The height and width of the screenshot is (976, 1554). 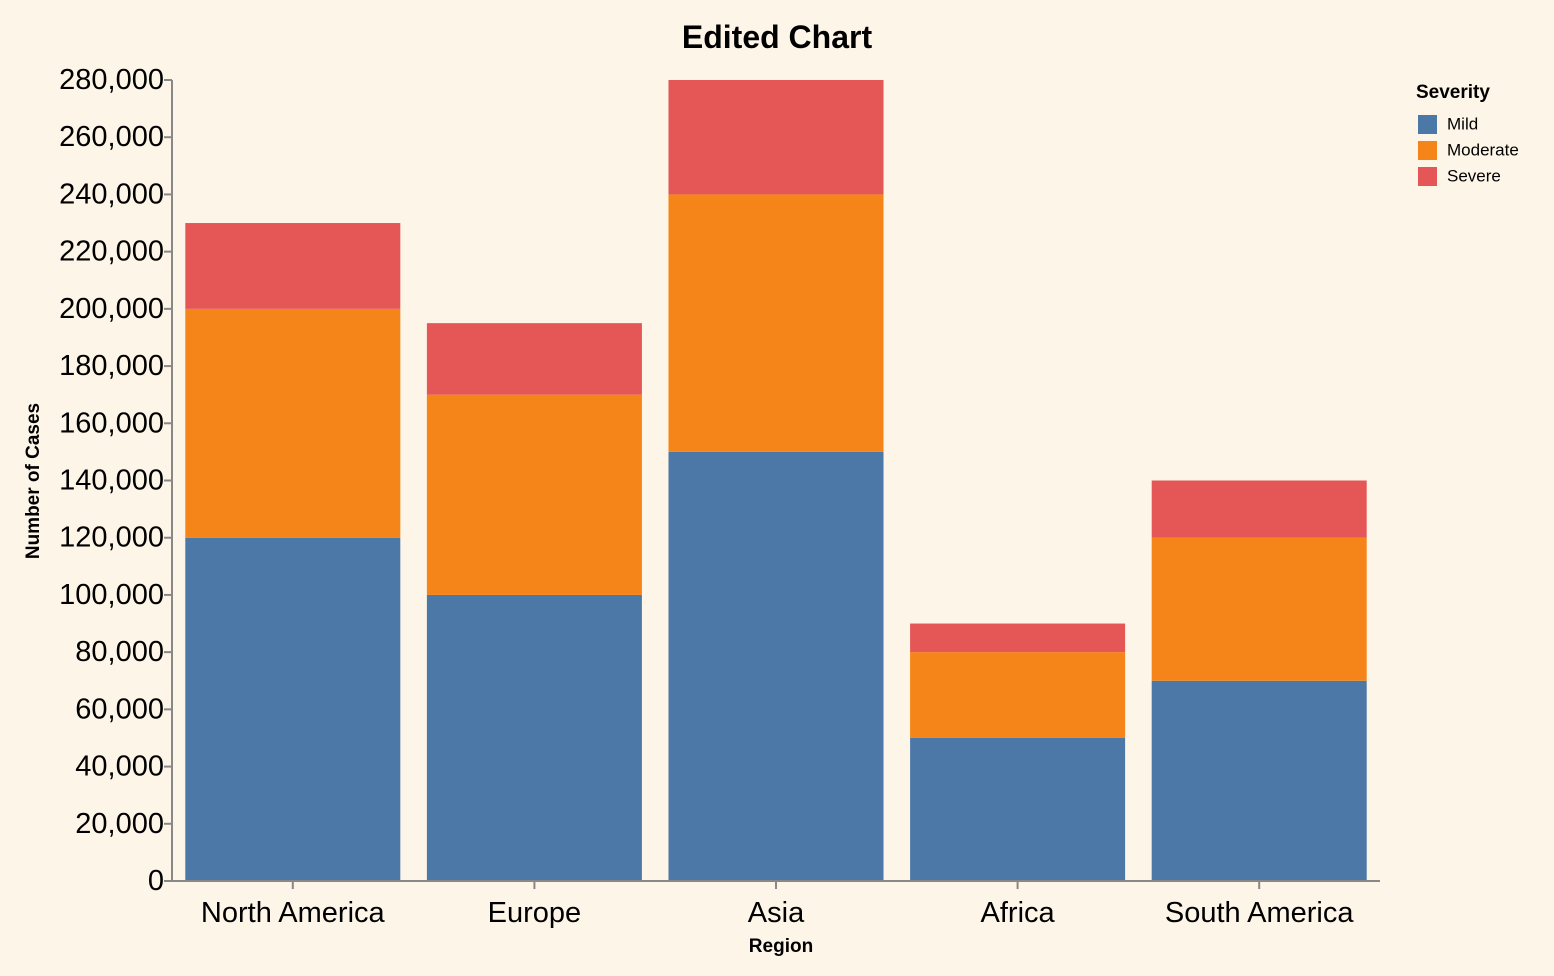 I want to click on legend-swatch-severe, so click(x=1427, y=176).